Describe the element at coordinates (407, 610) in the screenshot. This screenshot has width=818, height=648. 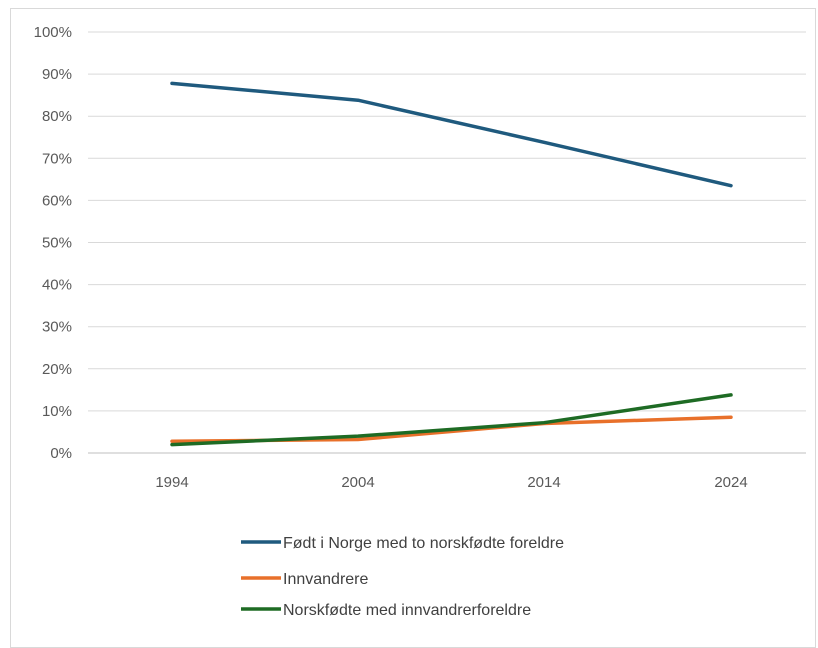
I see `legend-label: Norskfødte med innvandrerforeldre` at that location.